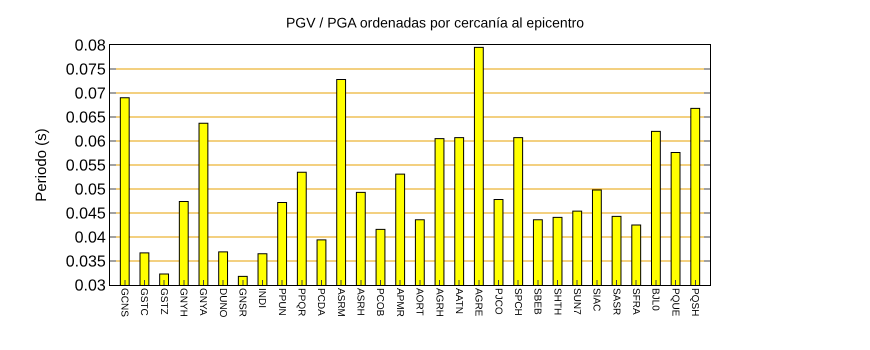 Image resolution: width=870 pixels, height=350 pixels. I want to click on x-tick-label: APMR, so click(399, 302).